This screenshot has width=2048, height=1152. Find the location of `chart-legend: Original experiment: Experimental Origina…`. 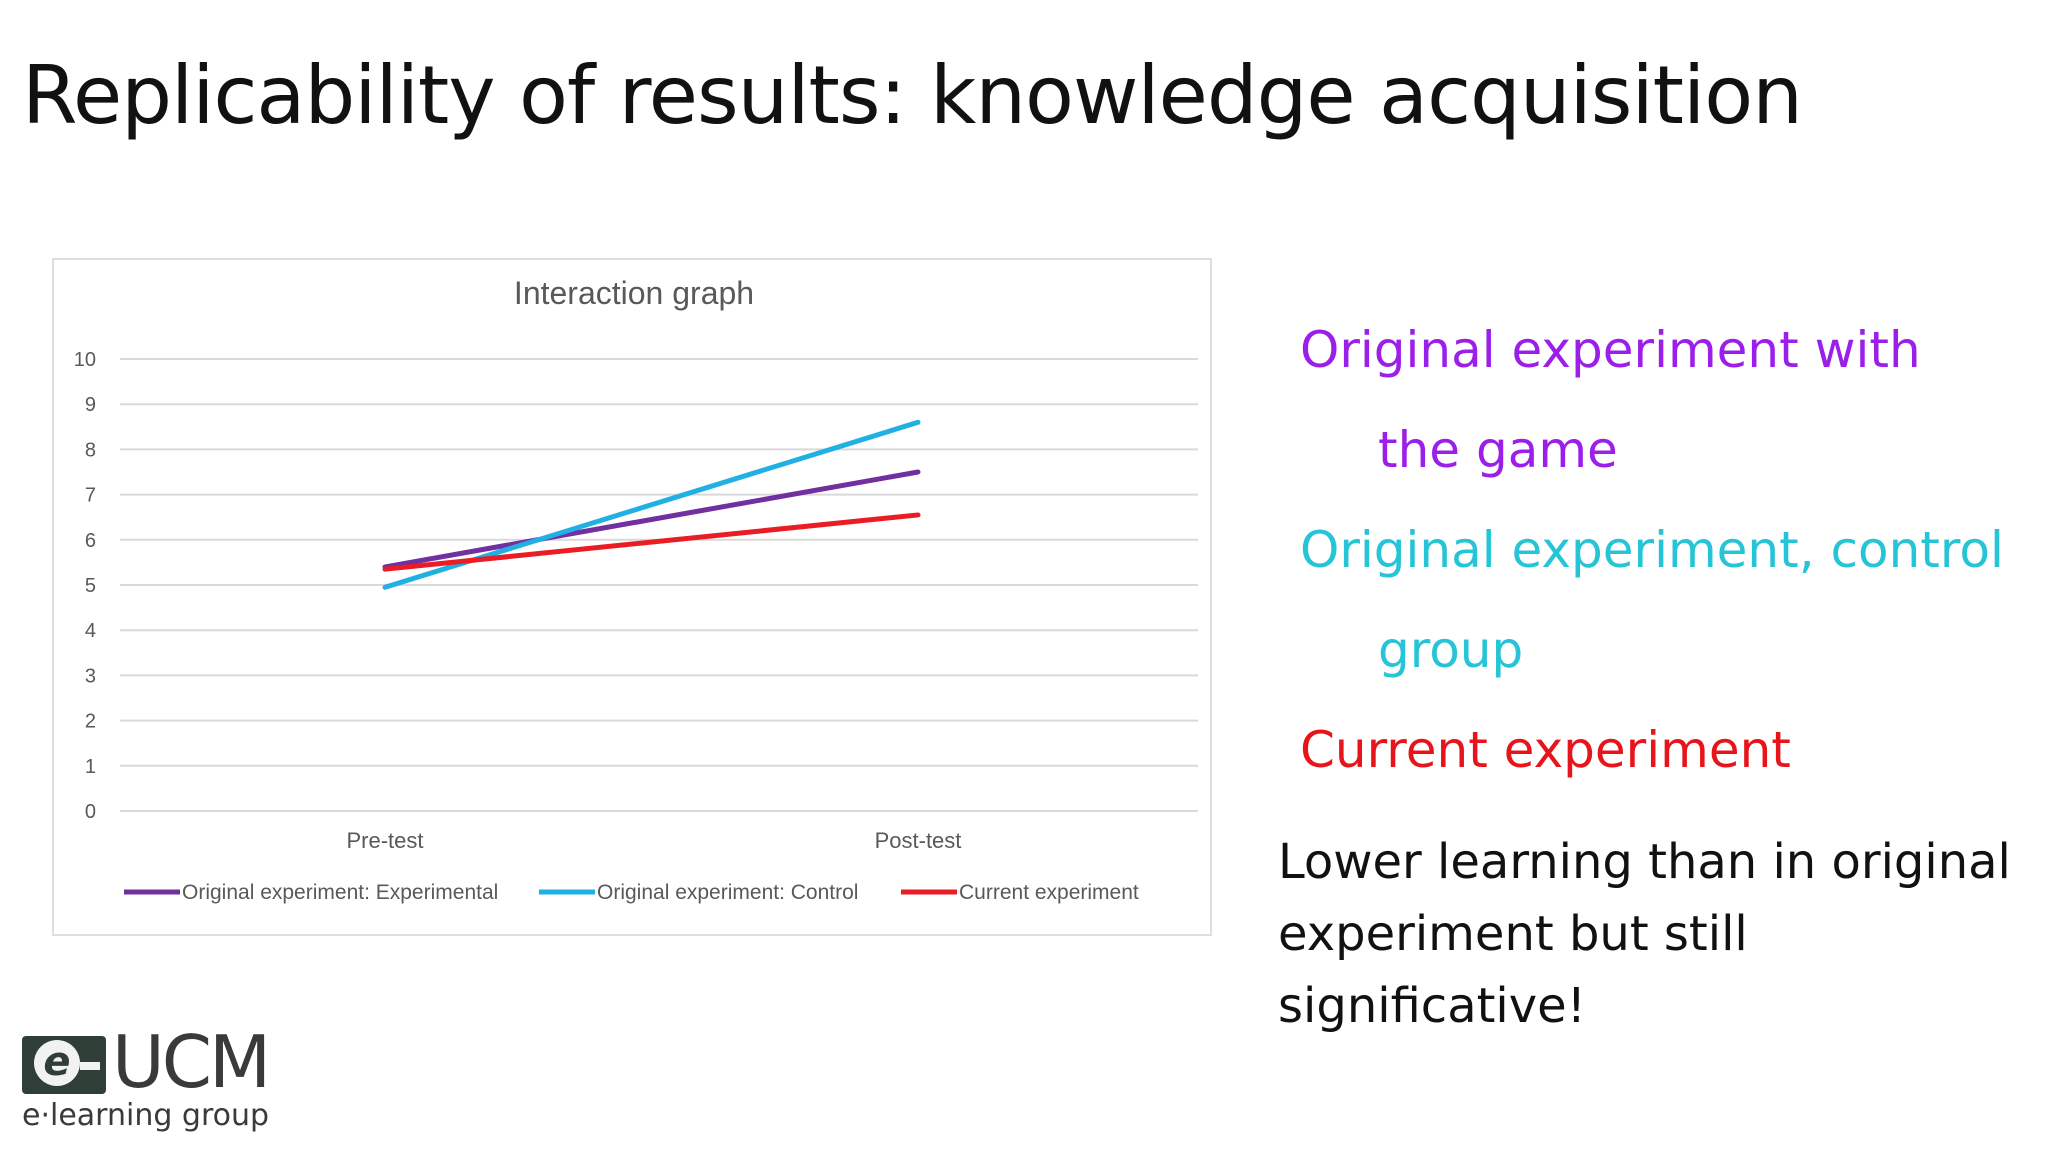

chart-legend: Original experiment: Experimental Origina… is located at coordinates (631, 892).